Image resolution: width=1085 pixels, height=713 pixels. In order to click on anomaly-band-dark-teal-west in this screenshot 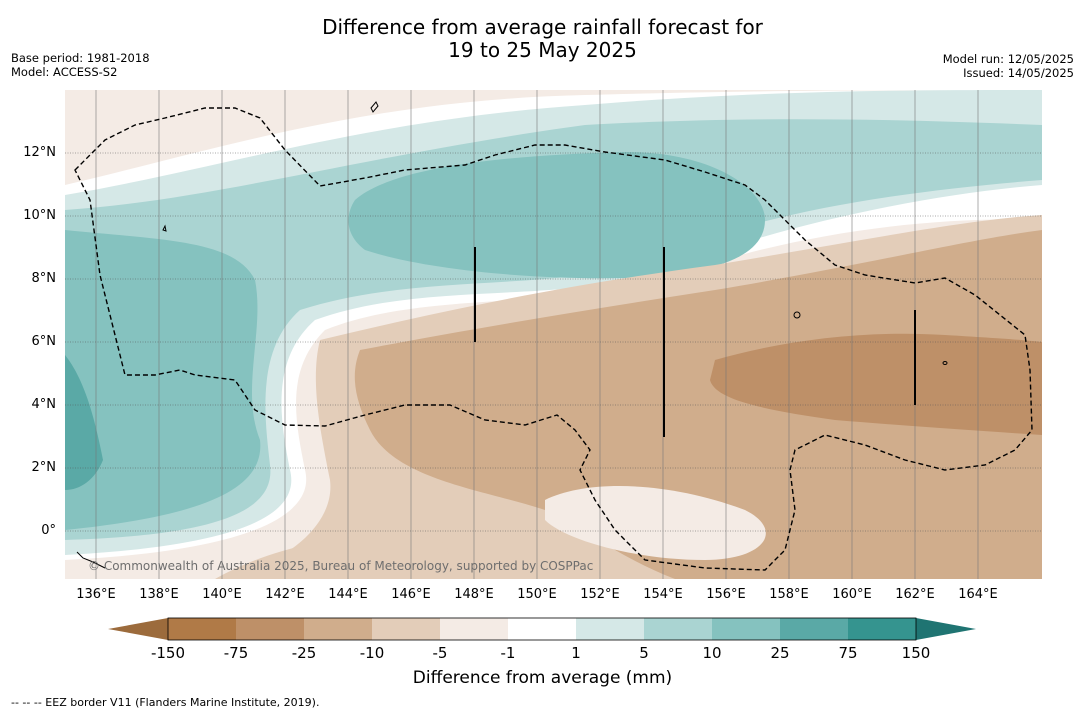, I will do `click(84, 422)`.